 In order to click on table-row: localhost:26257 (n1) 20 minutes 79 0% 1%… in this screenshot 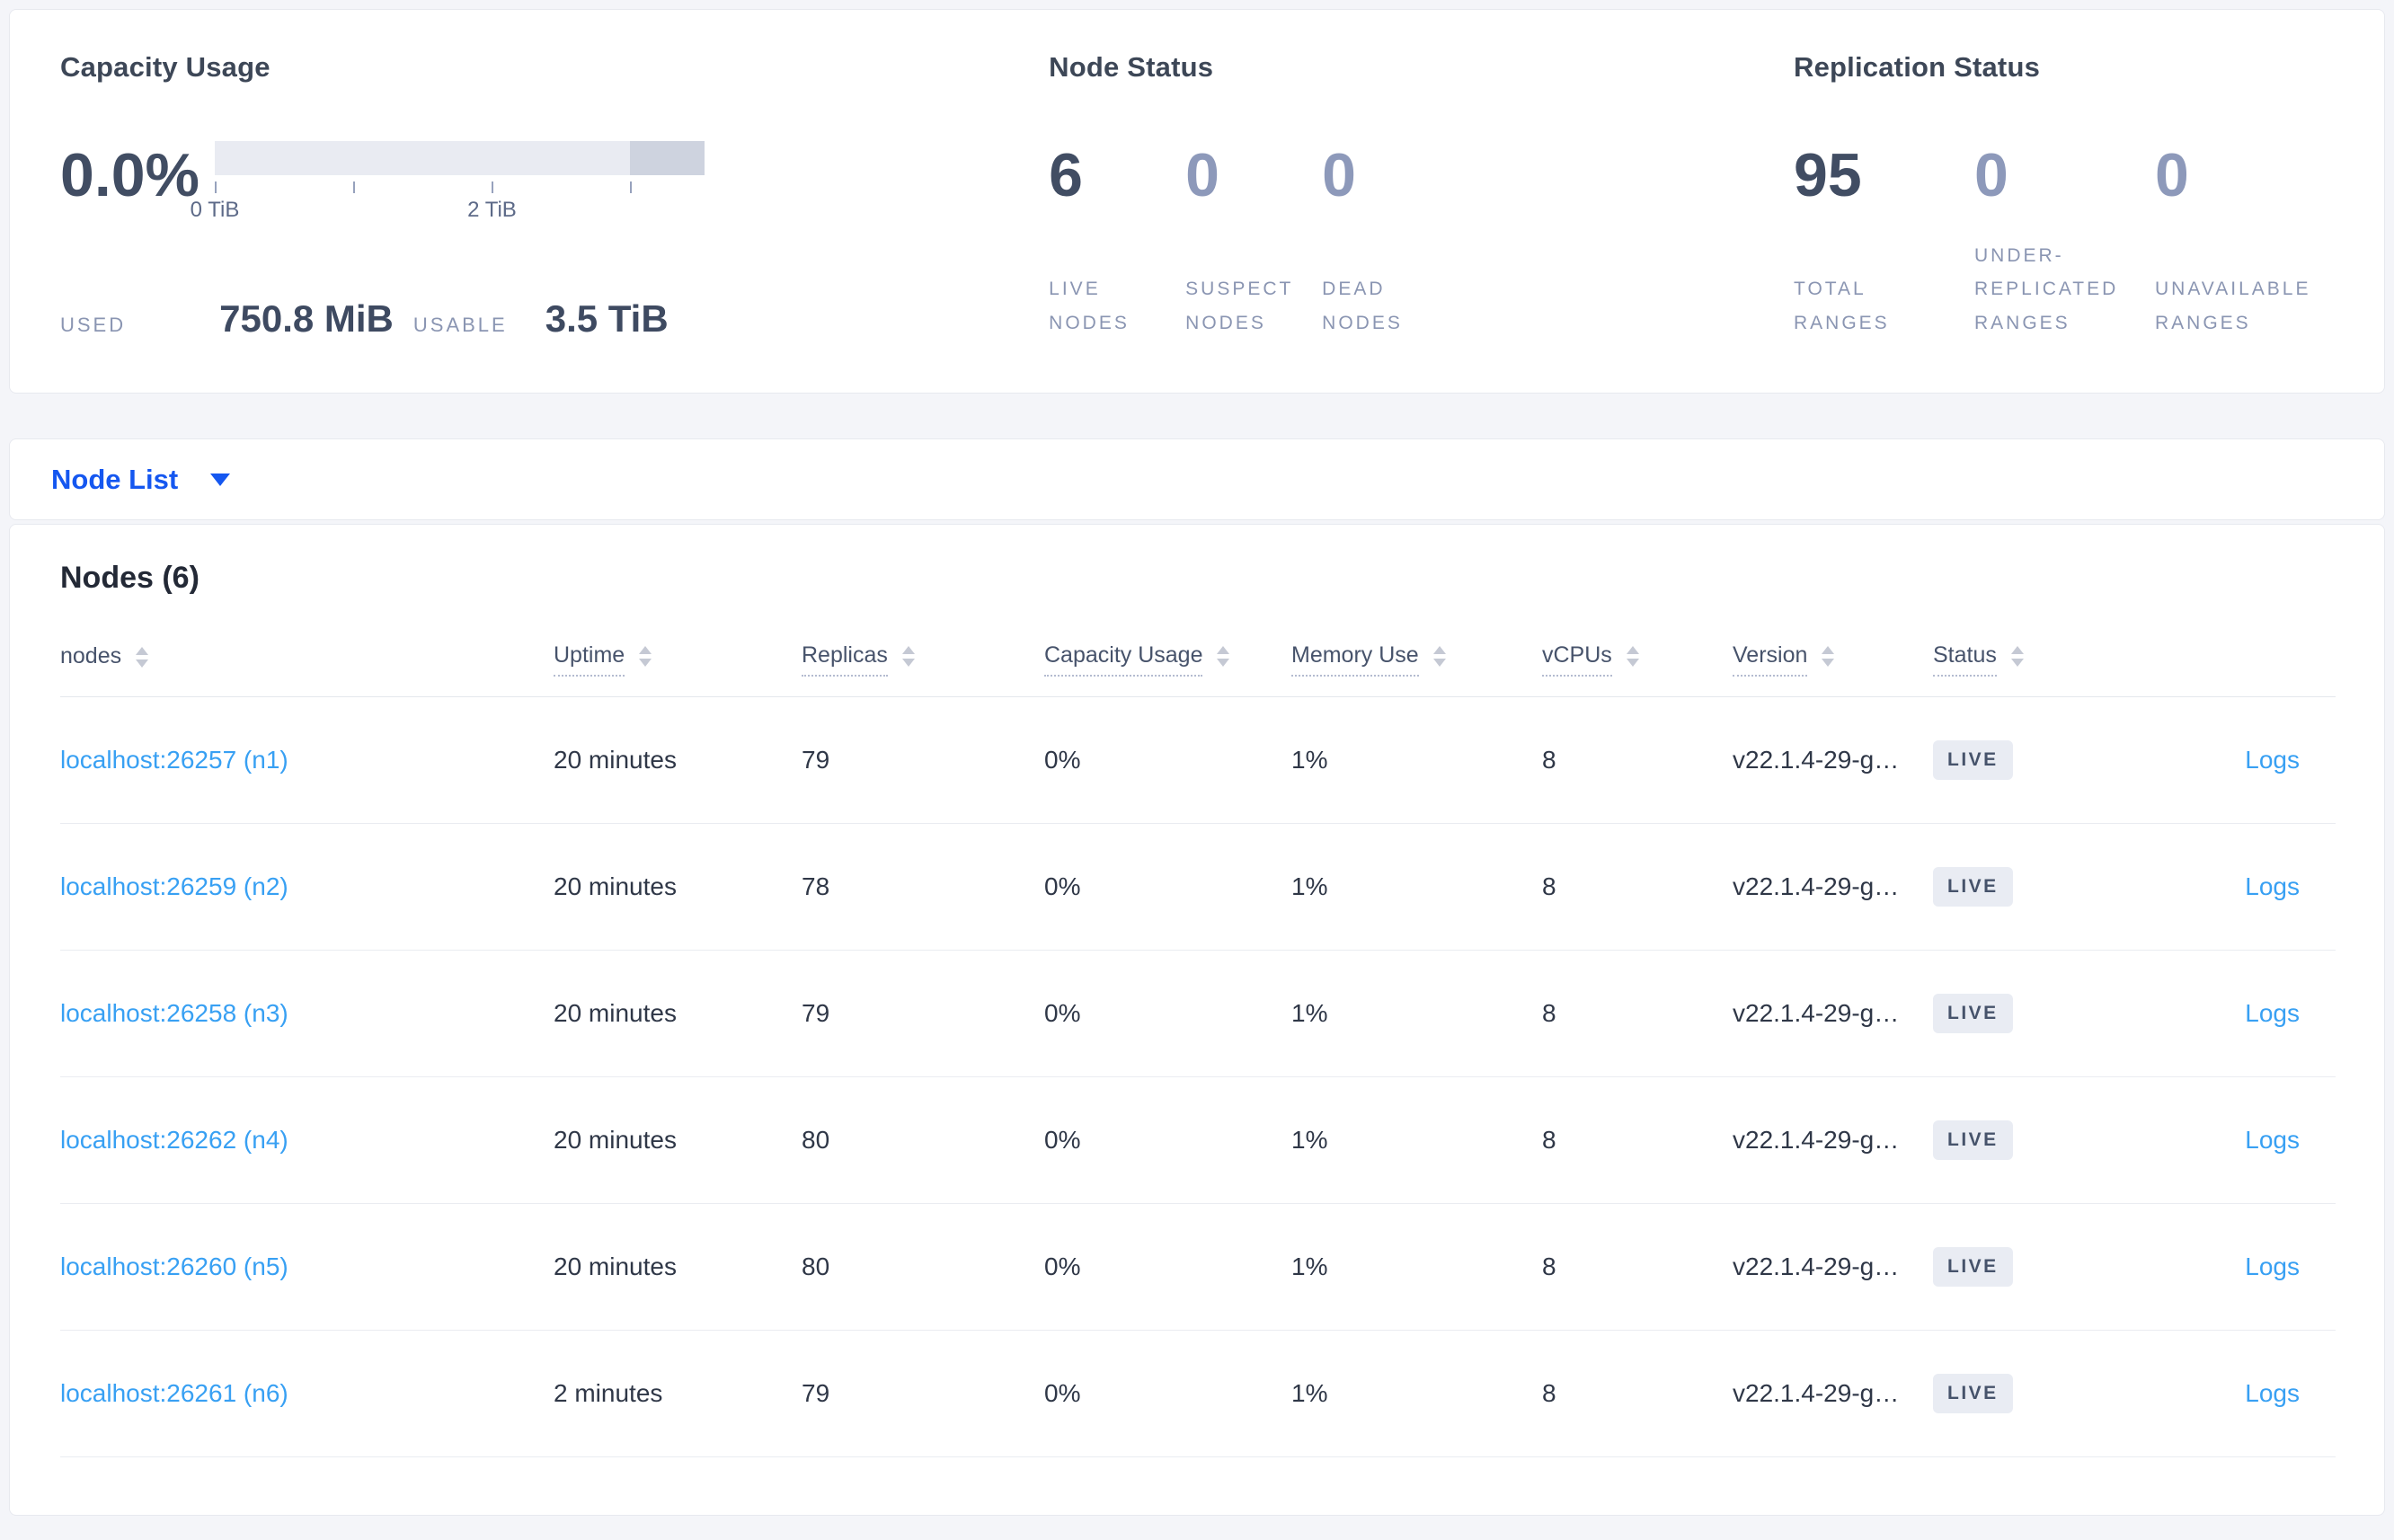, I will do `click(1198, 760)`.